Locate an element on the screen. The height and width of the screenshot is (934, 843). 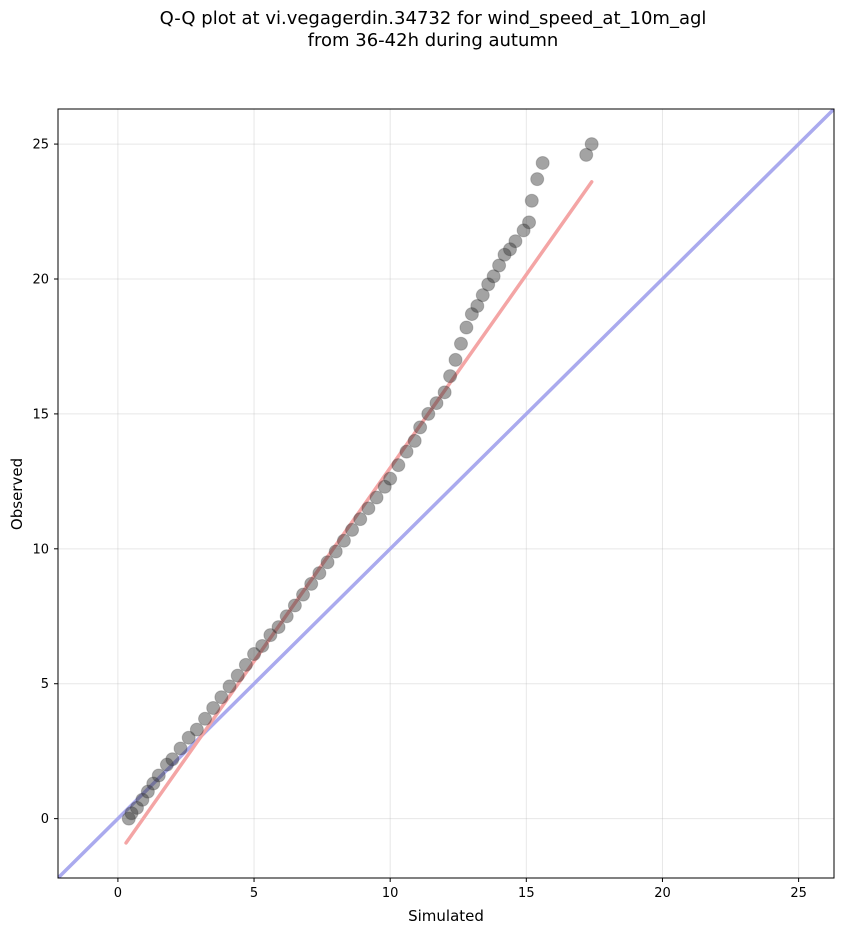
x-tick-label: 20 is located at coordinates (662, 893).